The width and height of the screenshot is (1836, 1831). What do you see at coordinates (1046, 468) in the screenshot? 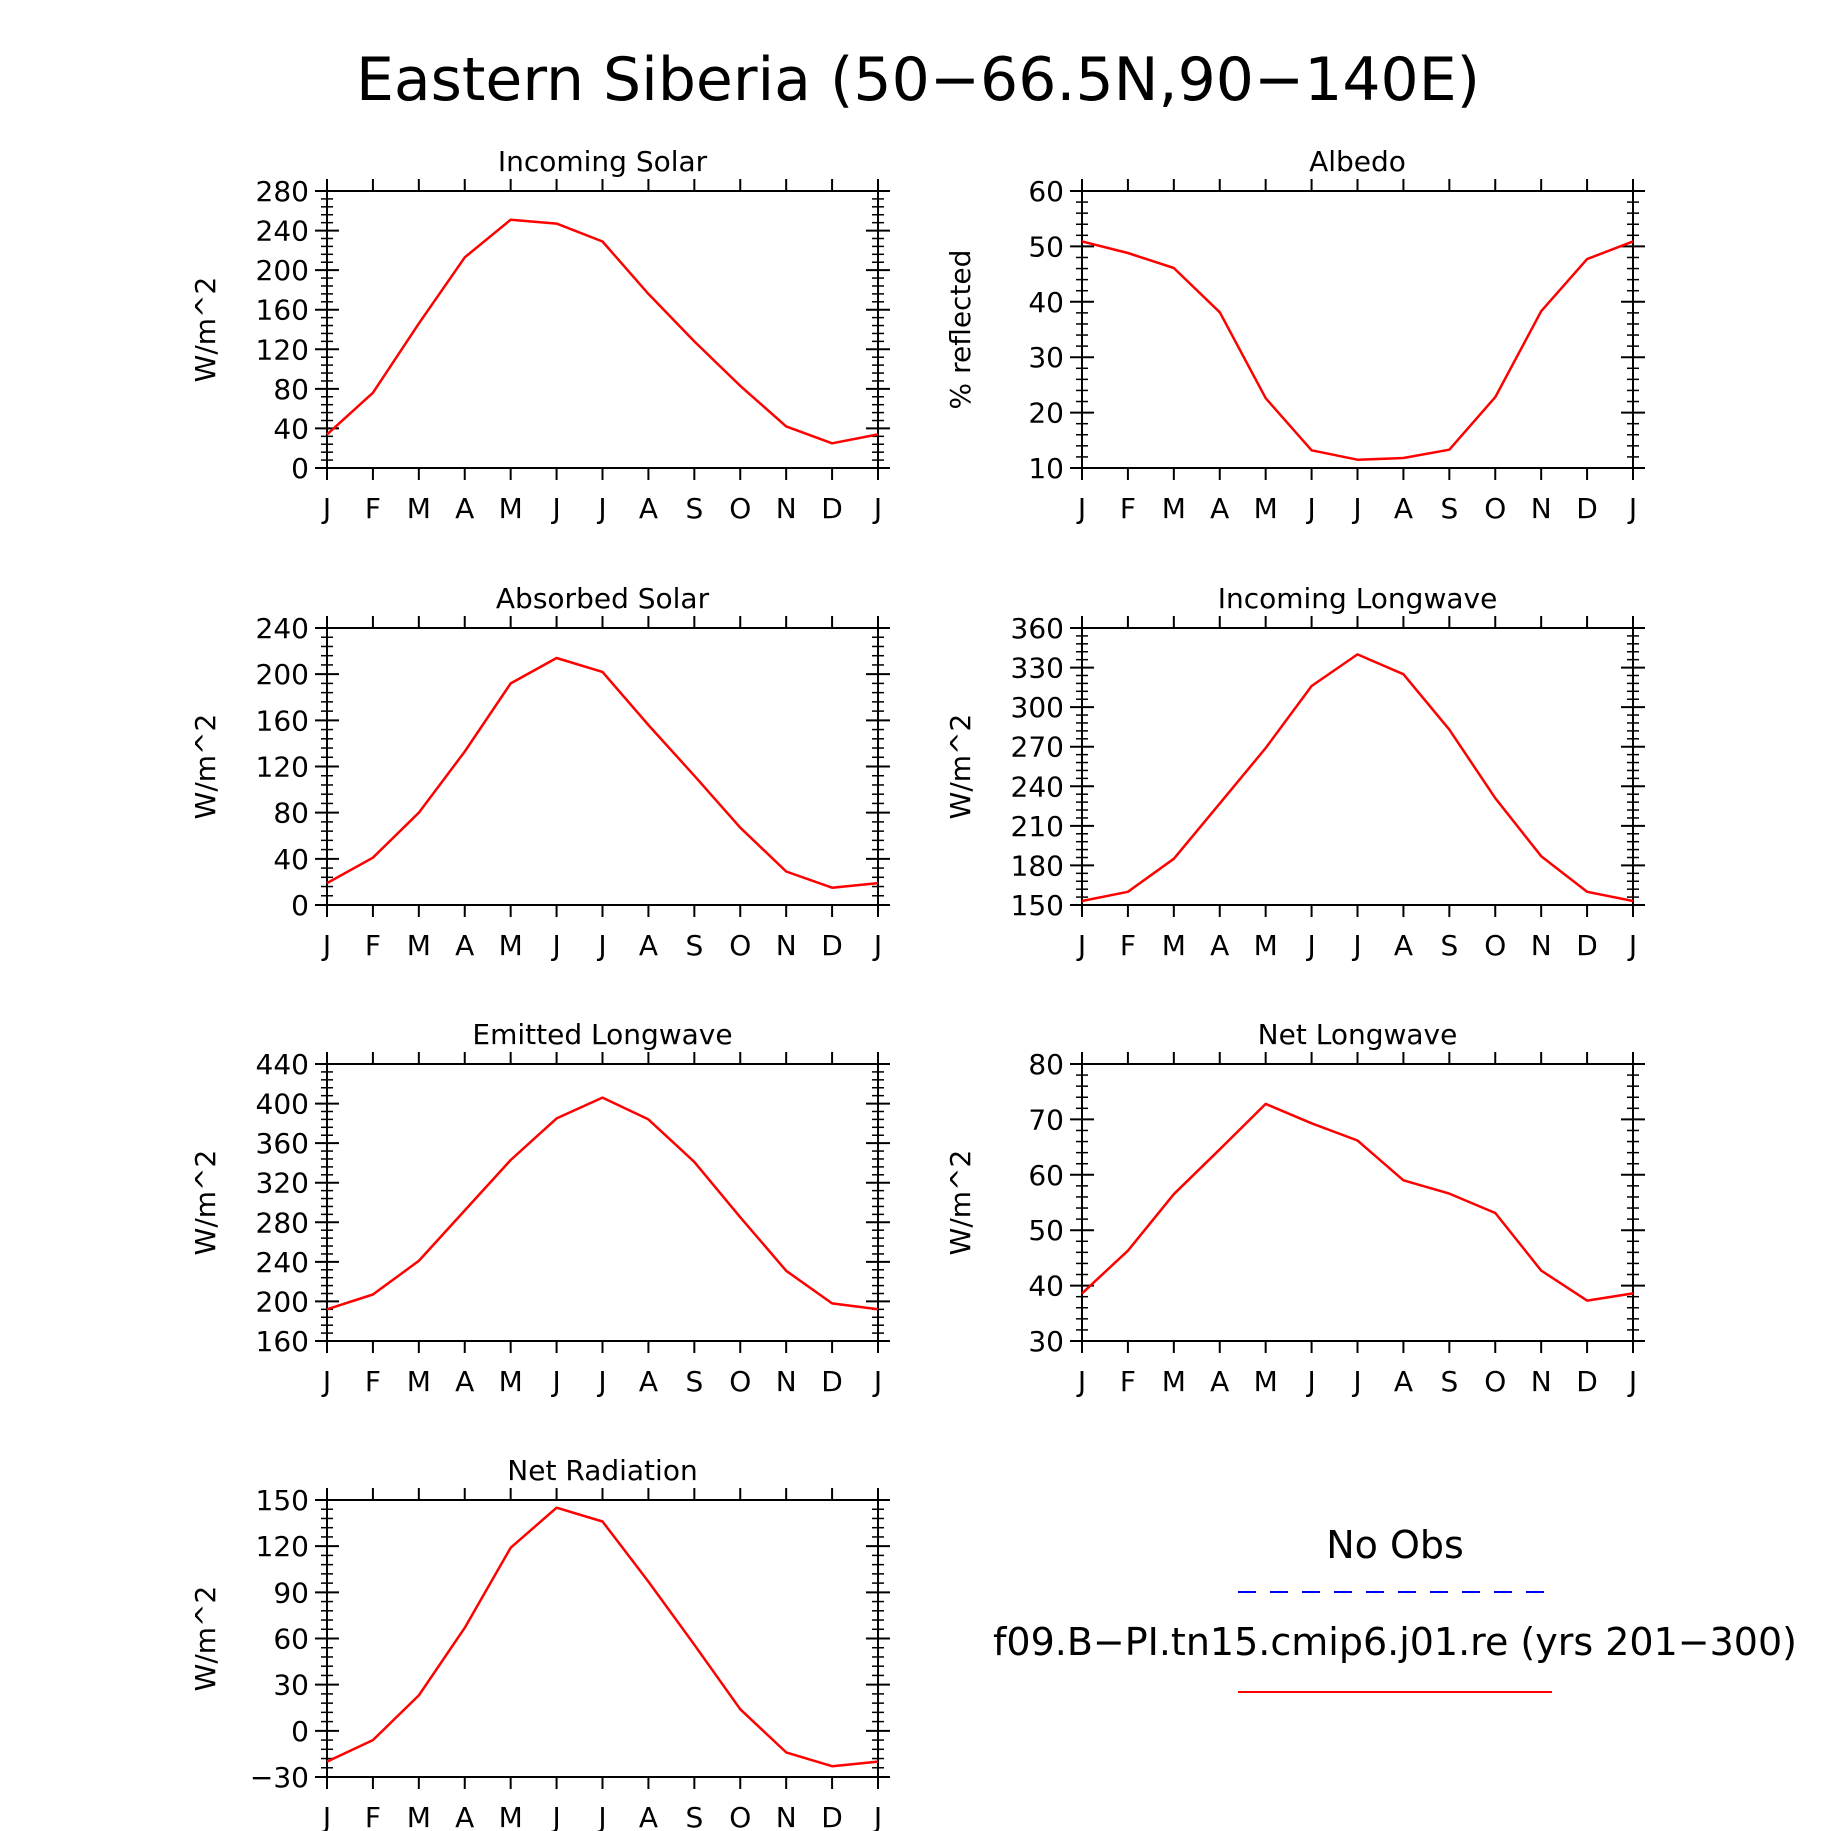
I see `y-tick-label: 10` at bounding box center [1046, 468].